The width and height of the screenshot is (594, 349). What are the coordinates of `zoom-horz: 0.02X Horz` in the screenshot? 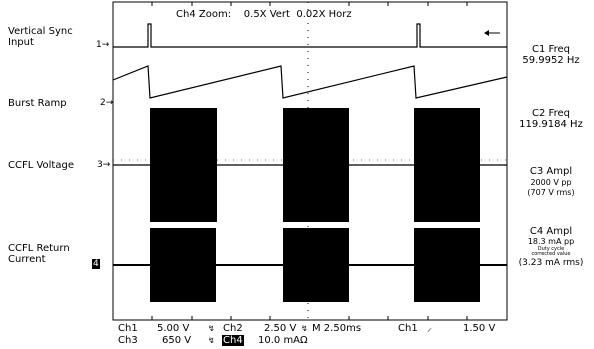 It's located at (324, 14).